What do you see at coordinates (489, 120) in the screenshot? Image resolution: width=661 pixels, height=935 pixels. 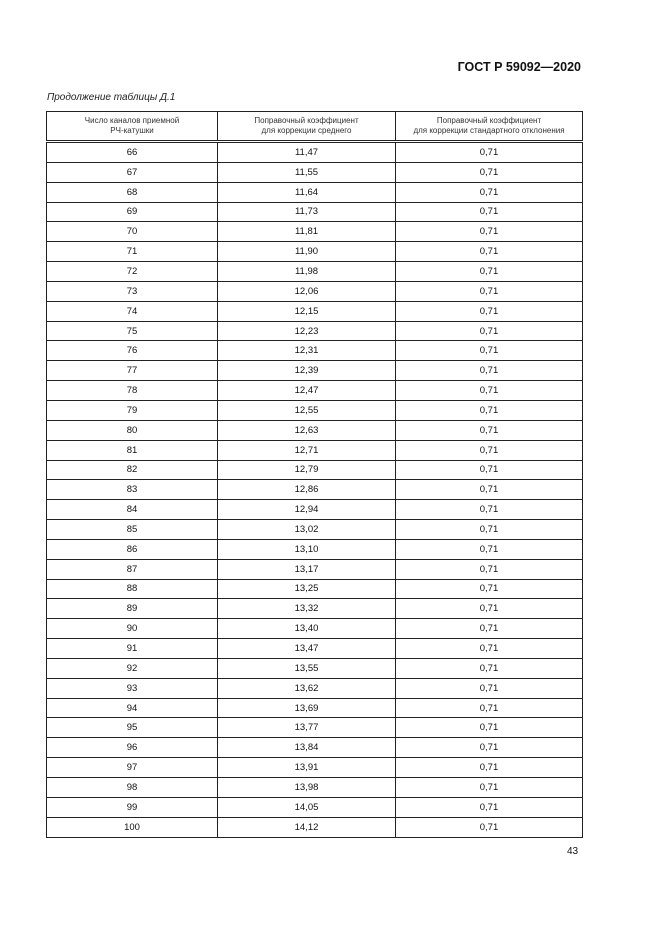 I see `header-line: Поправочный коэффициент` at bounding box center [489, 120].